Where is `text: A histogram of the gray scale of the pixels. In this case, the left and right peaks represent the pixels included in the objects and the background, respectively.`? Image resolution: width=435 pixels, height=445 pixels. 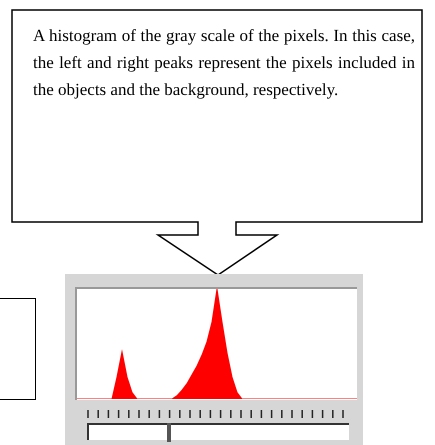 text: A histogram of the gray scale of the pixels. In this case, the left and right peaks represent the pixels included in the objects and the background, respectively. is located at coordinates (224, 63).